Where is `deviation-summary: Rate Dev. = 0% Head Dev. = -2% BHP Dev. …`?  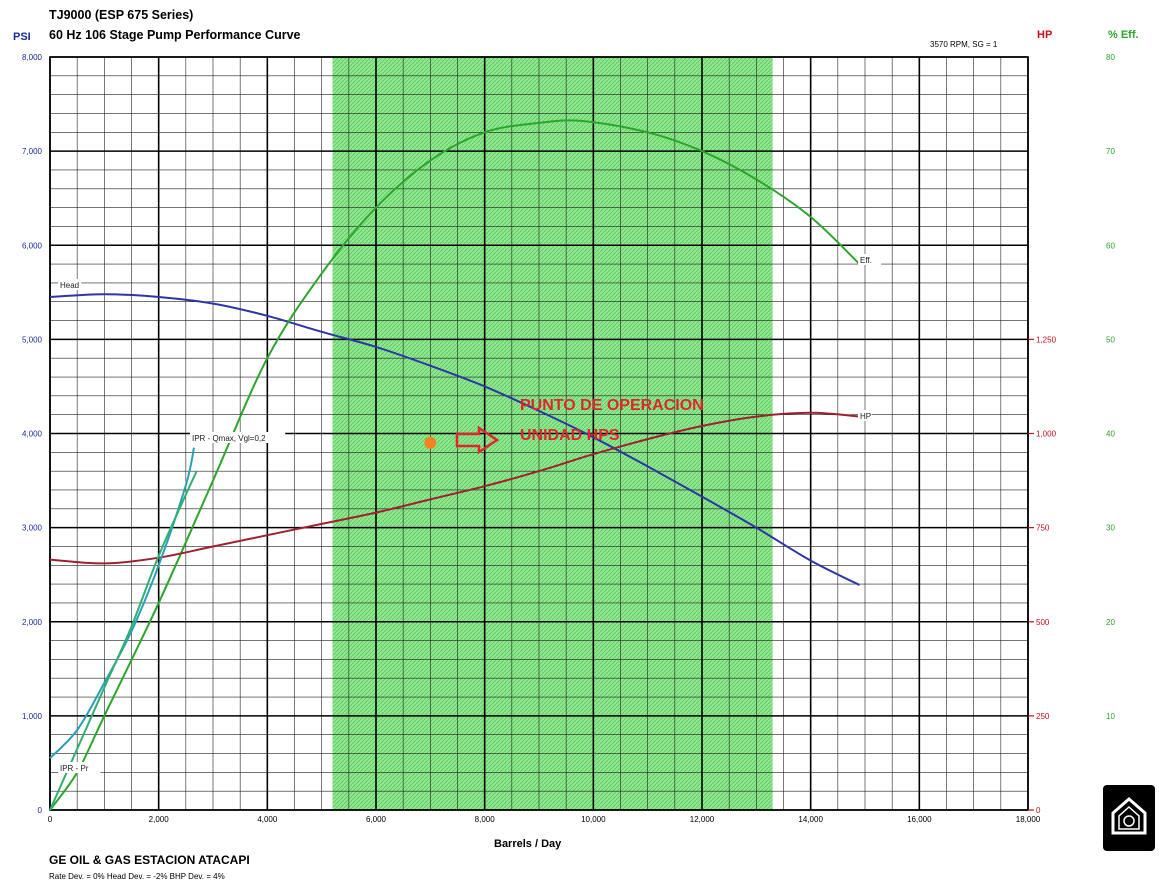 deviation-summary: Rate Dev. = 0% Head Dev. = -2% BHP Dev. … is located at coordinates (137, 876).